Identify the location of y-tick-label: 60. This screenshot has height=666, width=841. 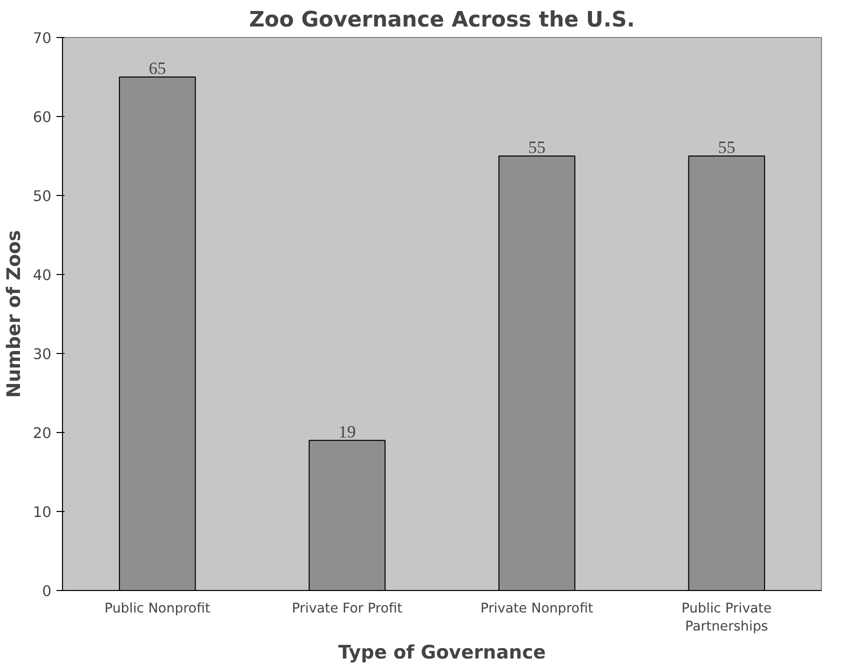
(42, 117).